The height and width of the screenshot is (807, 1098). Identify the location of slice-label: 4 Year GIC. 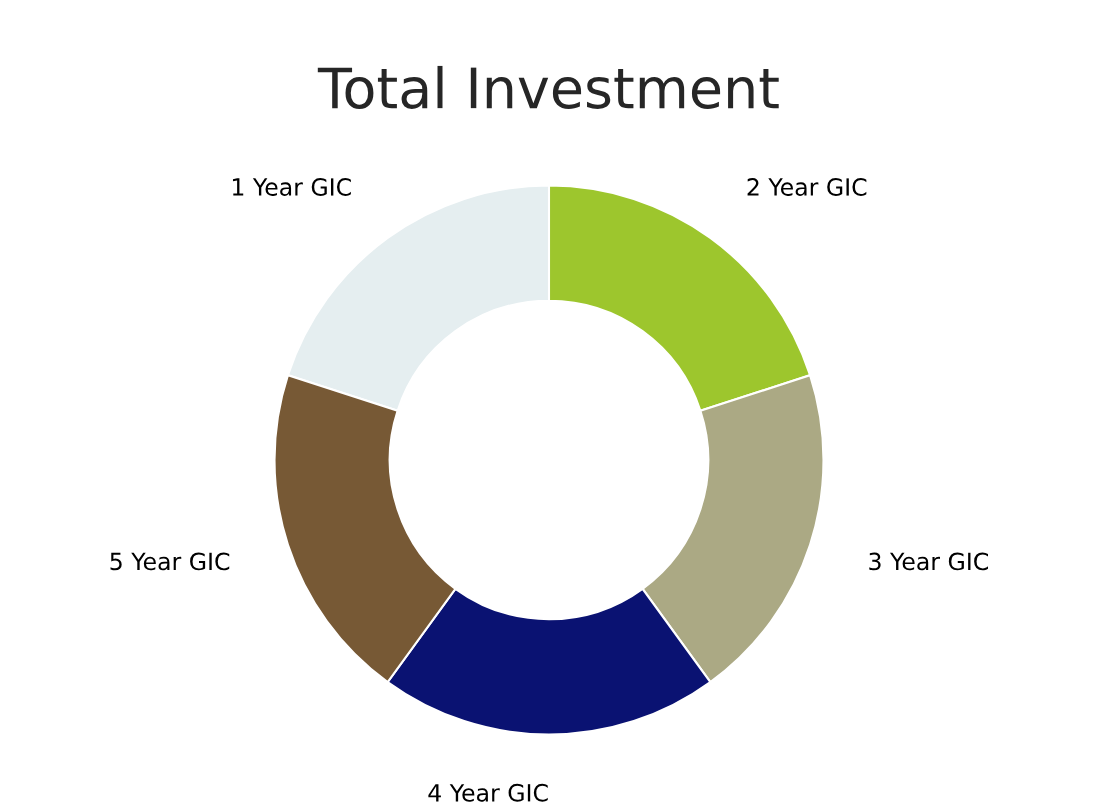
(488, 792).